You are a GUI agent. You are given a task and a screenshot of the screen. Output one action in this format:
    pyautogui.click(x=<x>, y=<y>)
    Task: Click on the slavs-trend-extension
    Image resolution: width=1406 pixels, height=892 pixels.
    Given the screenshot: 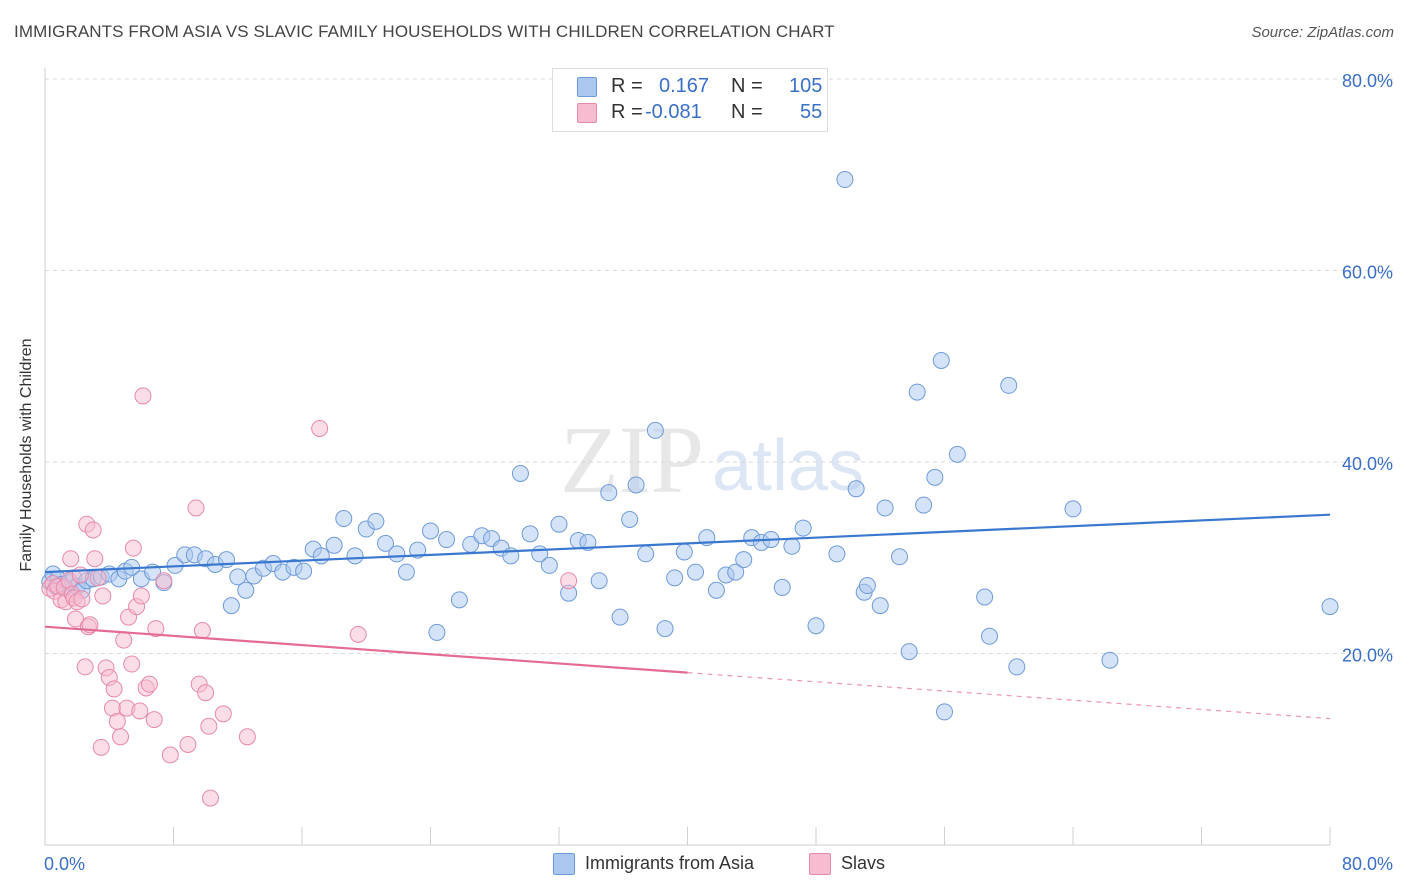 What is the action you would take?
    pyautogui.click(x=1009, y=696)
    